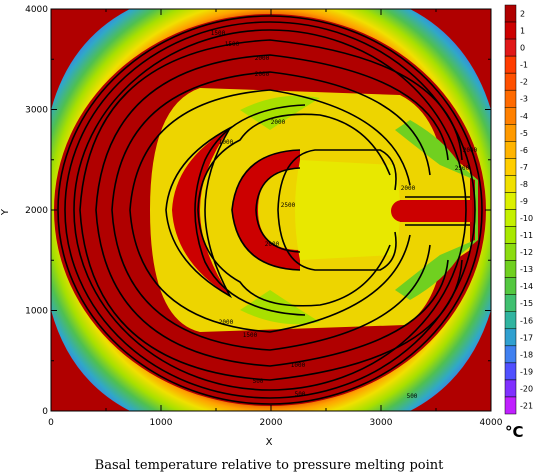 This screenshot has width=542, height=474. What do you see at coordinates (524, 133) in the screenshot?
I see `colorbar-label: -5` at bounding box center [524, 133].